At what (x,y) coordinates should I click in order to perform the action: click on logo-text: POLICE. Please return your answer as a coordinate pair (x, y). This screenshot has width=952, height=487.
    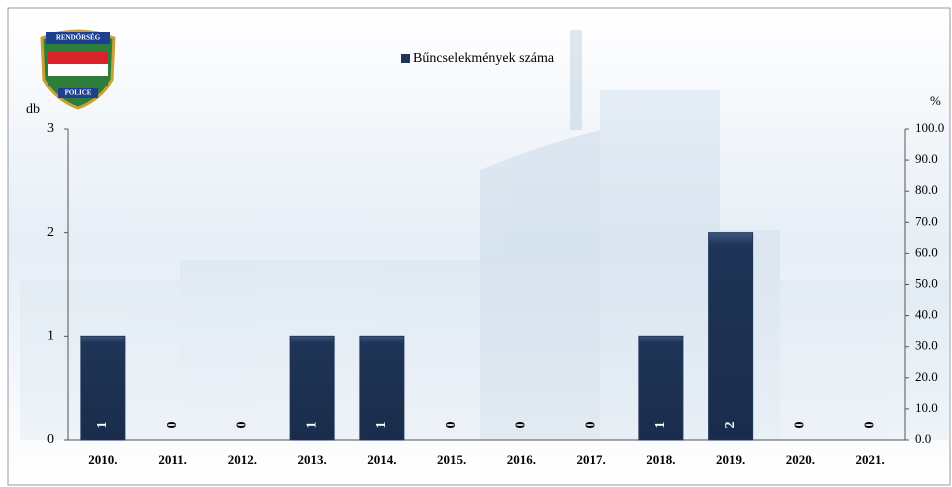
    Looking at the image, I should click on (78, 93).